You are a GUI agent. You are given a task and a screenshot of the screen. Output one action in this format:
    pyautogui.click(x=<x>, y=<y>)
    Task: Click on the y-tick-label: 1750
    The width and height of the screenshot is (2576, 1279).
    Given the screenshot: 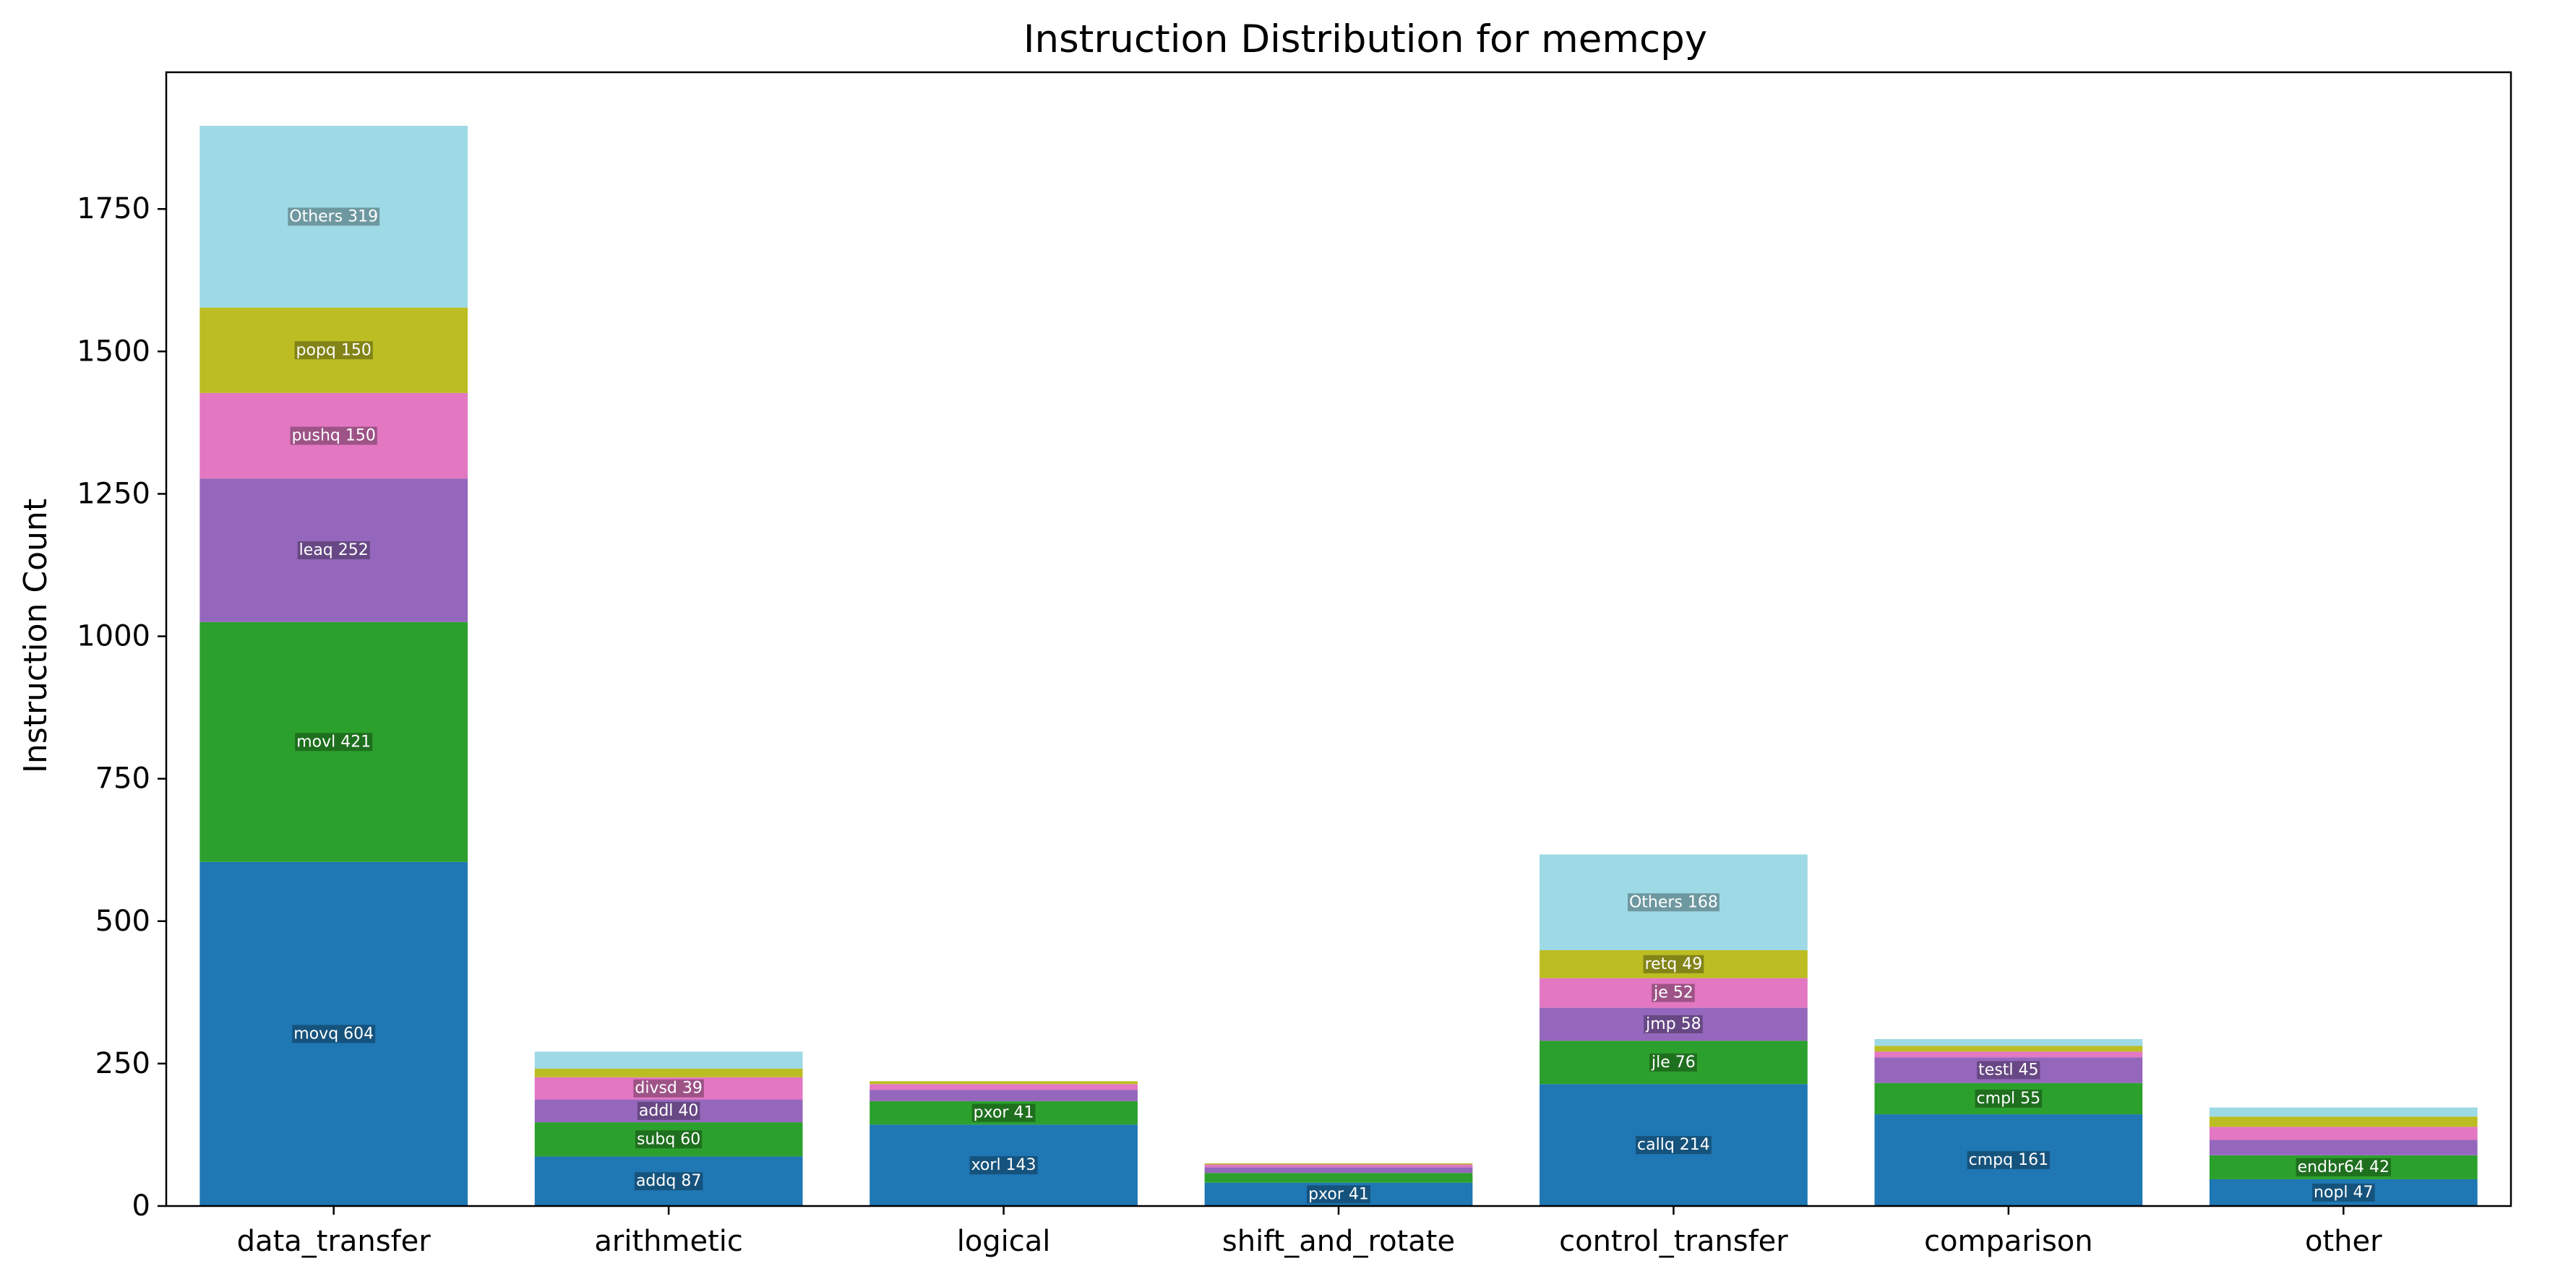 What is the action you would take?
    pyautogui.click(x=114, y=208)
    